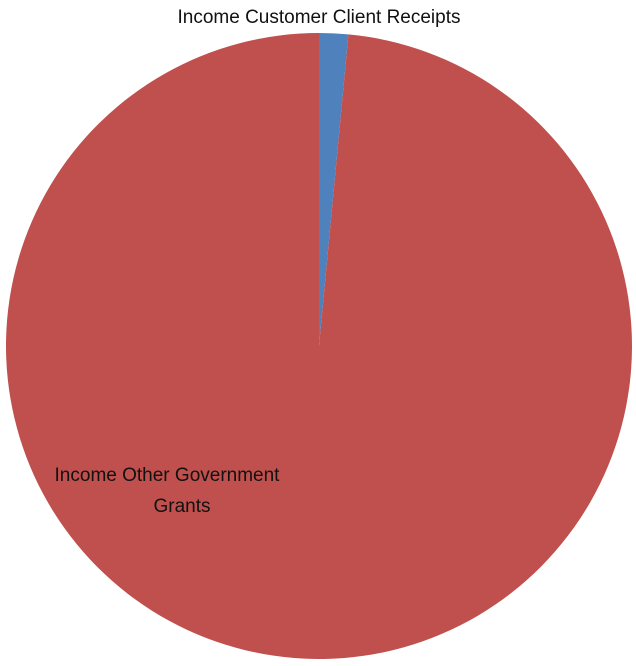  Describe the element at coordinates (181, 506) in the screenshot. I see `slice-label-other-government-grants-line2: Grants` at that location.